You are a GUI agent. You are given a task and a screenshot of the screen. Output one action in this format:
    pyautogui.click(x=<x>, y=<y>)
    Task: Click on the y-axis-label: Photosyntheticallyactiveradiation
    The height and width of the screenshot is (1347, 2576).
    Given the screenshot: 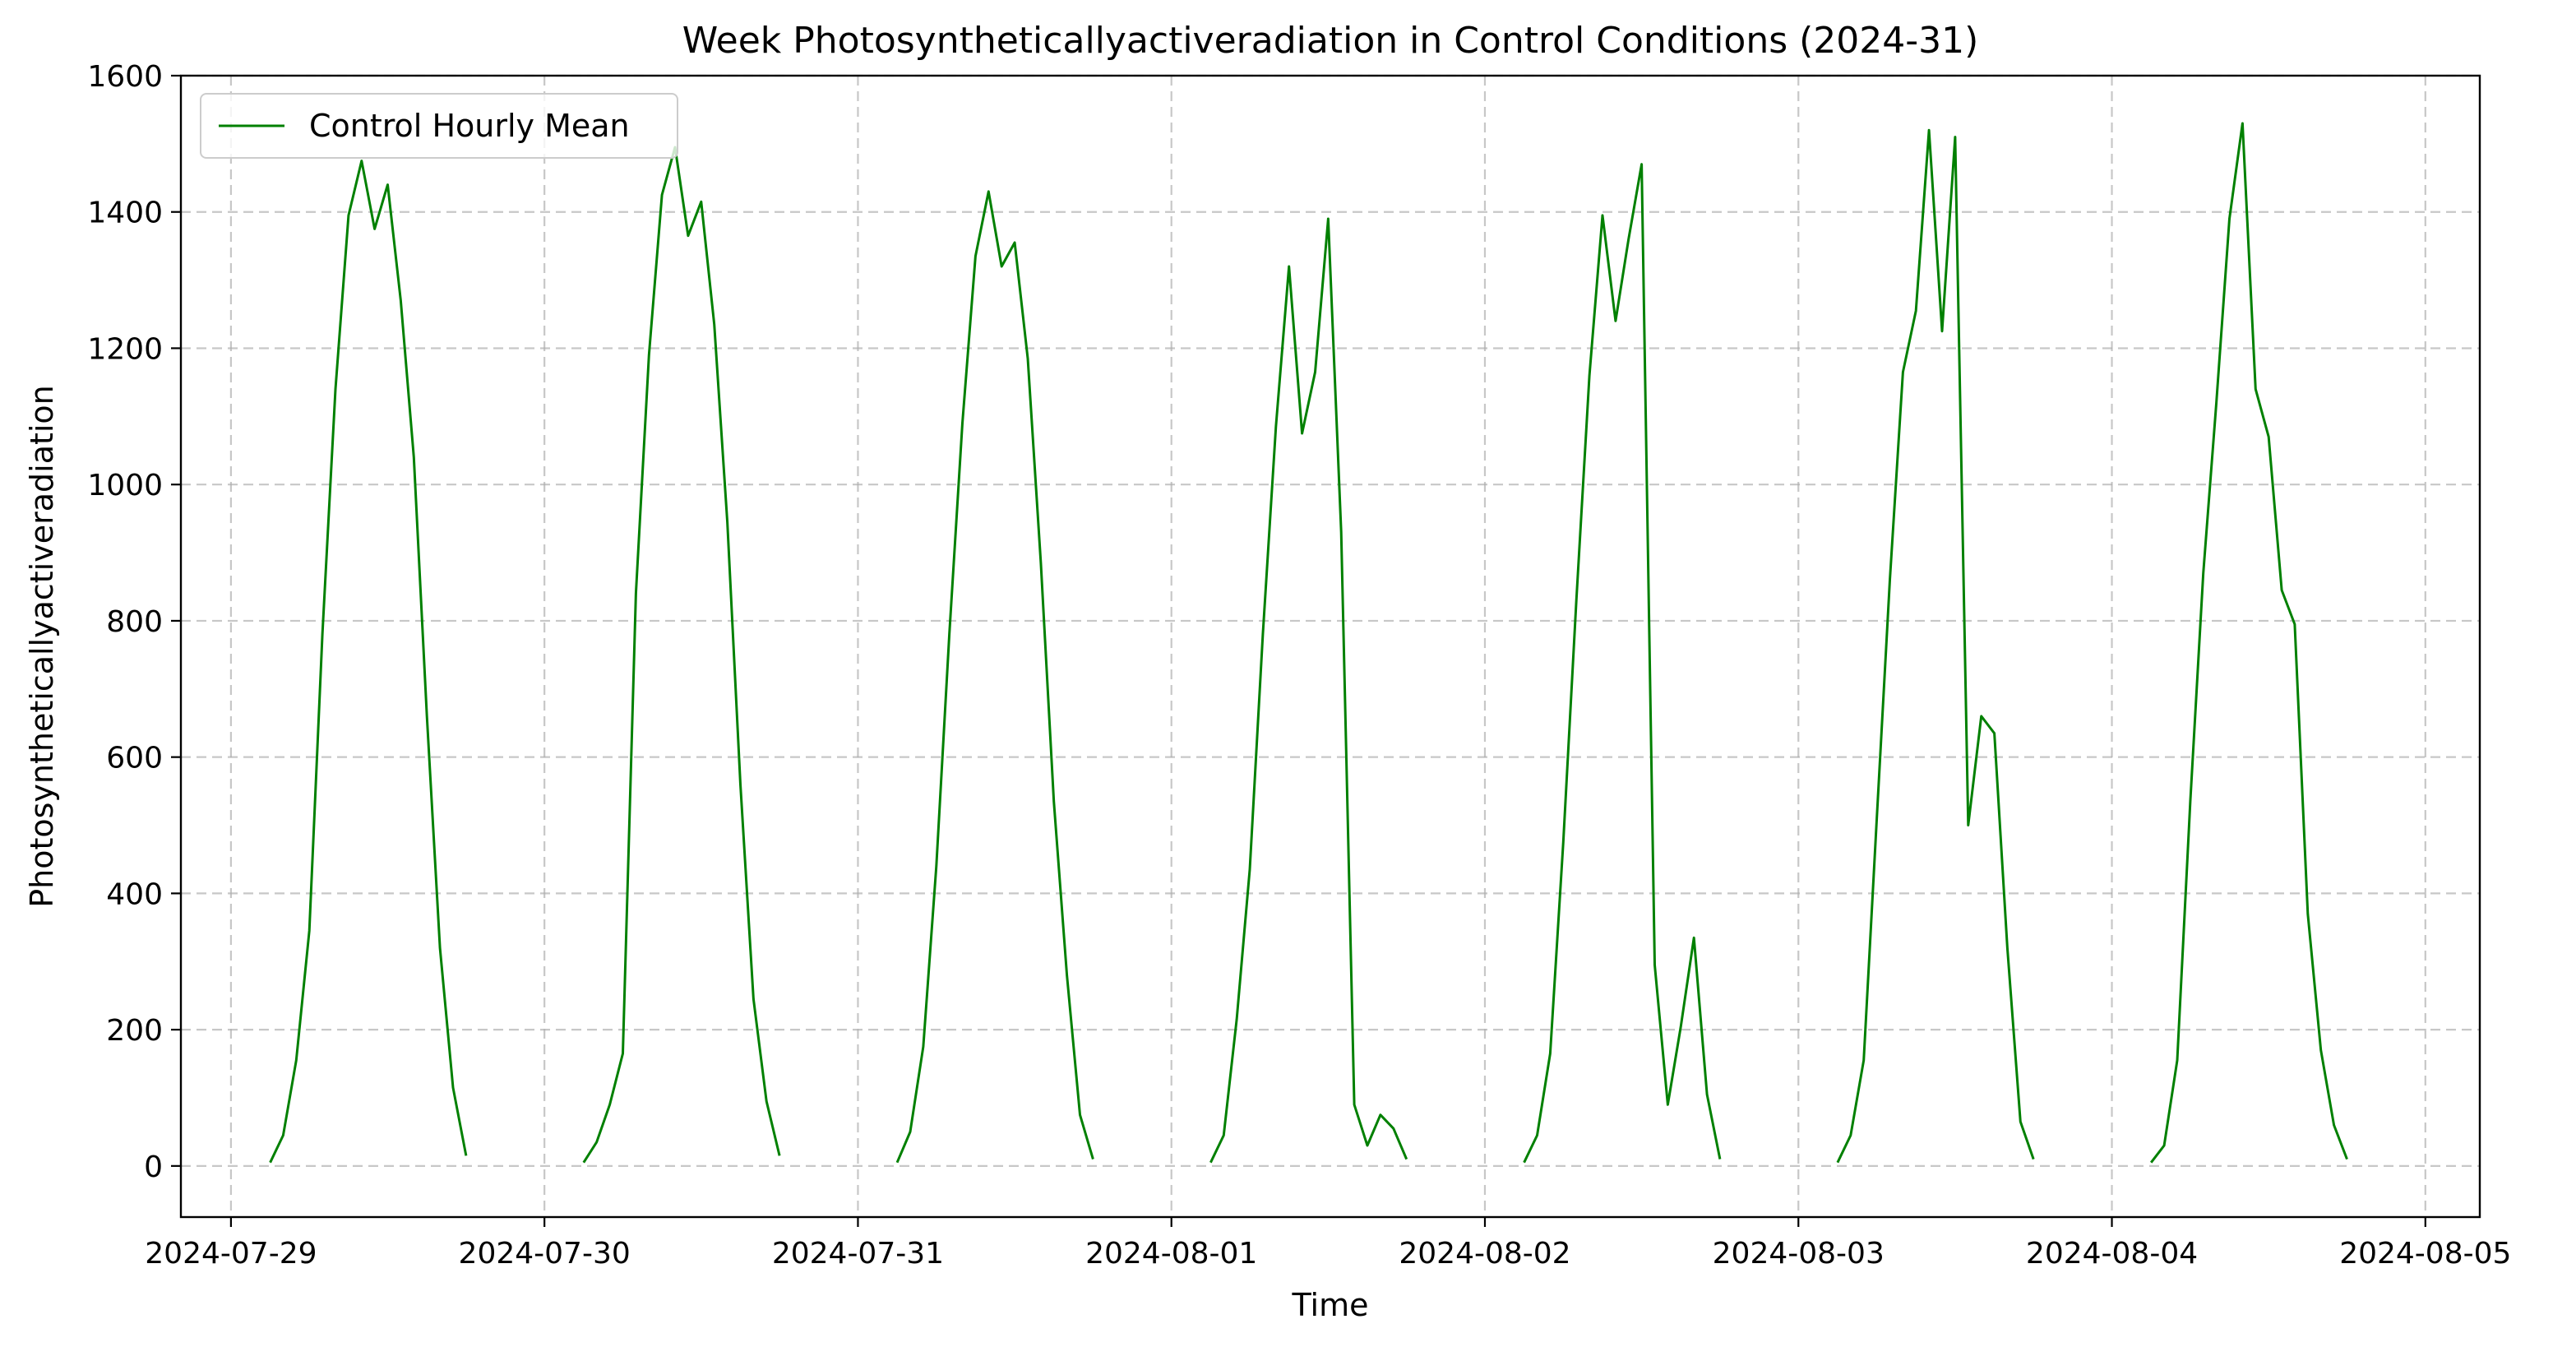 What is the action you would take?
    pyautogui.click(x=42, y=646)
    